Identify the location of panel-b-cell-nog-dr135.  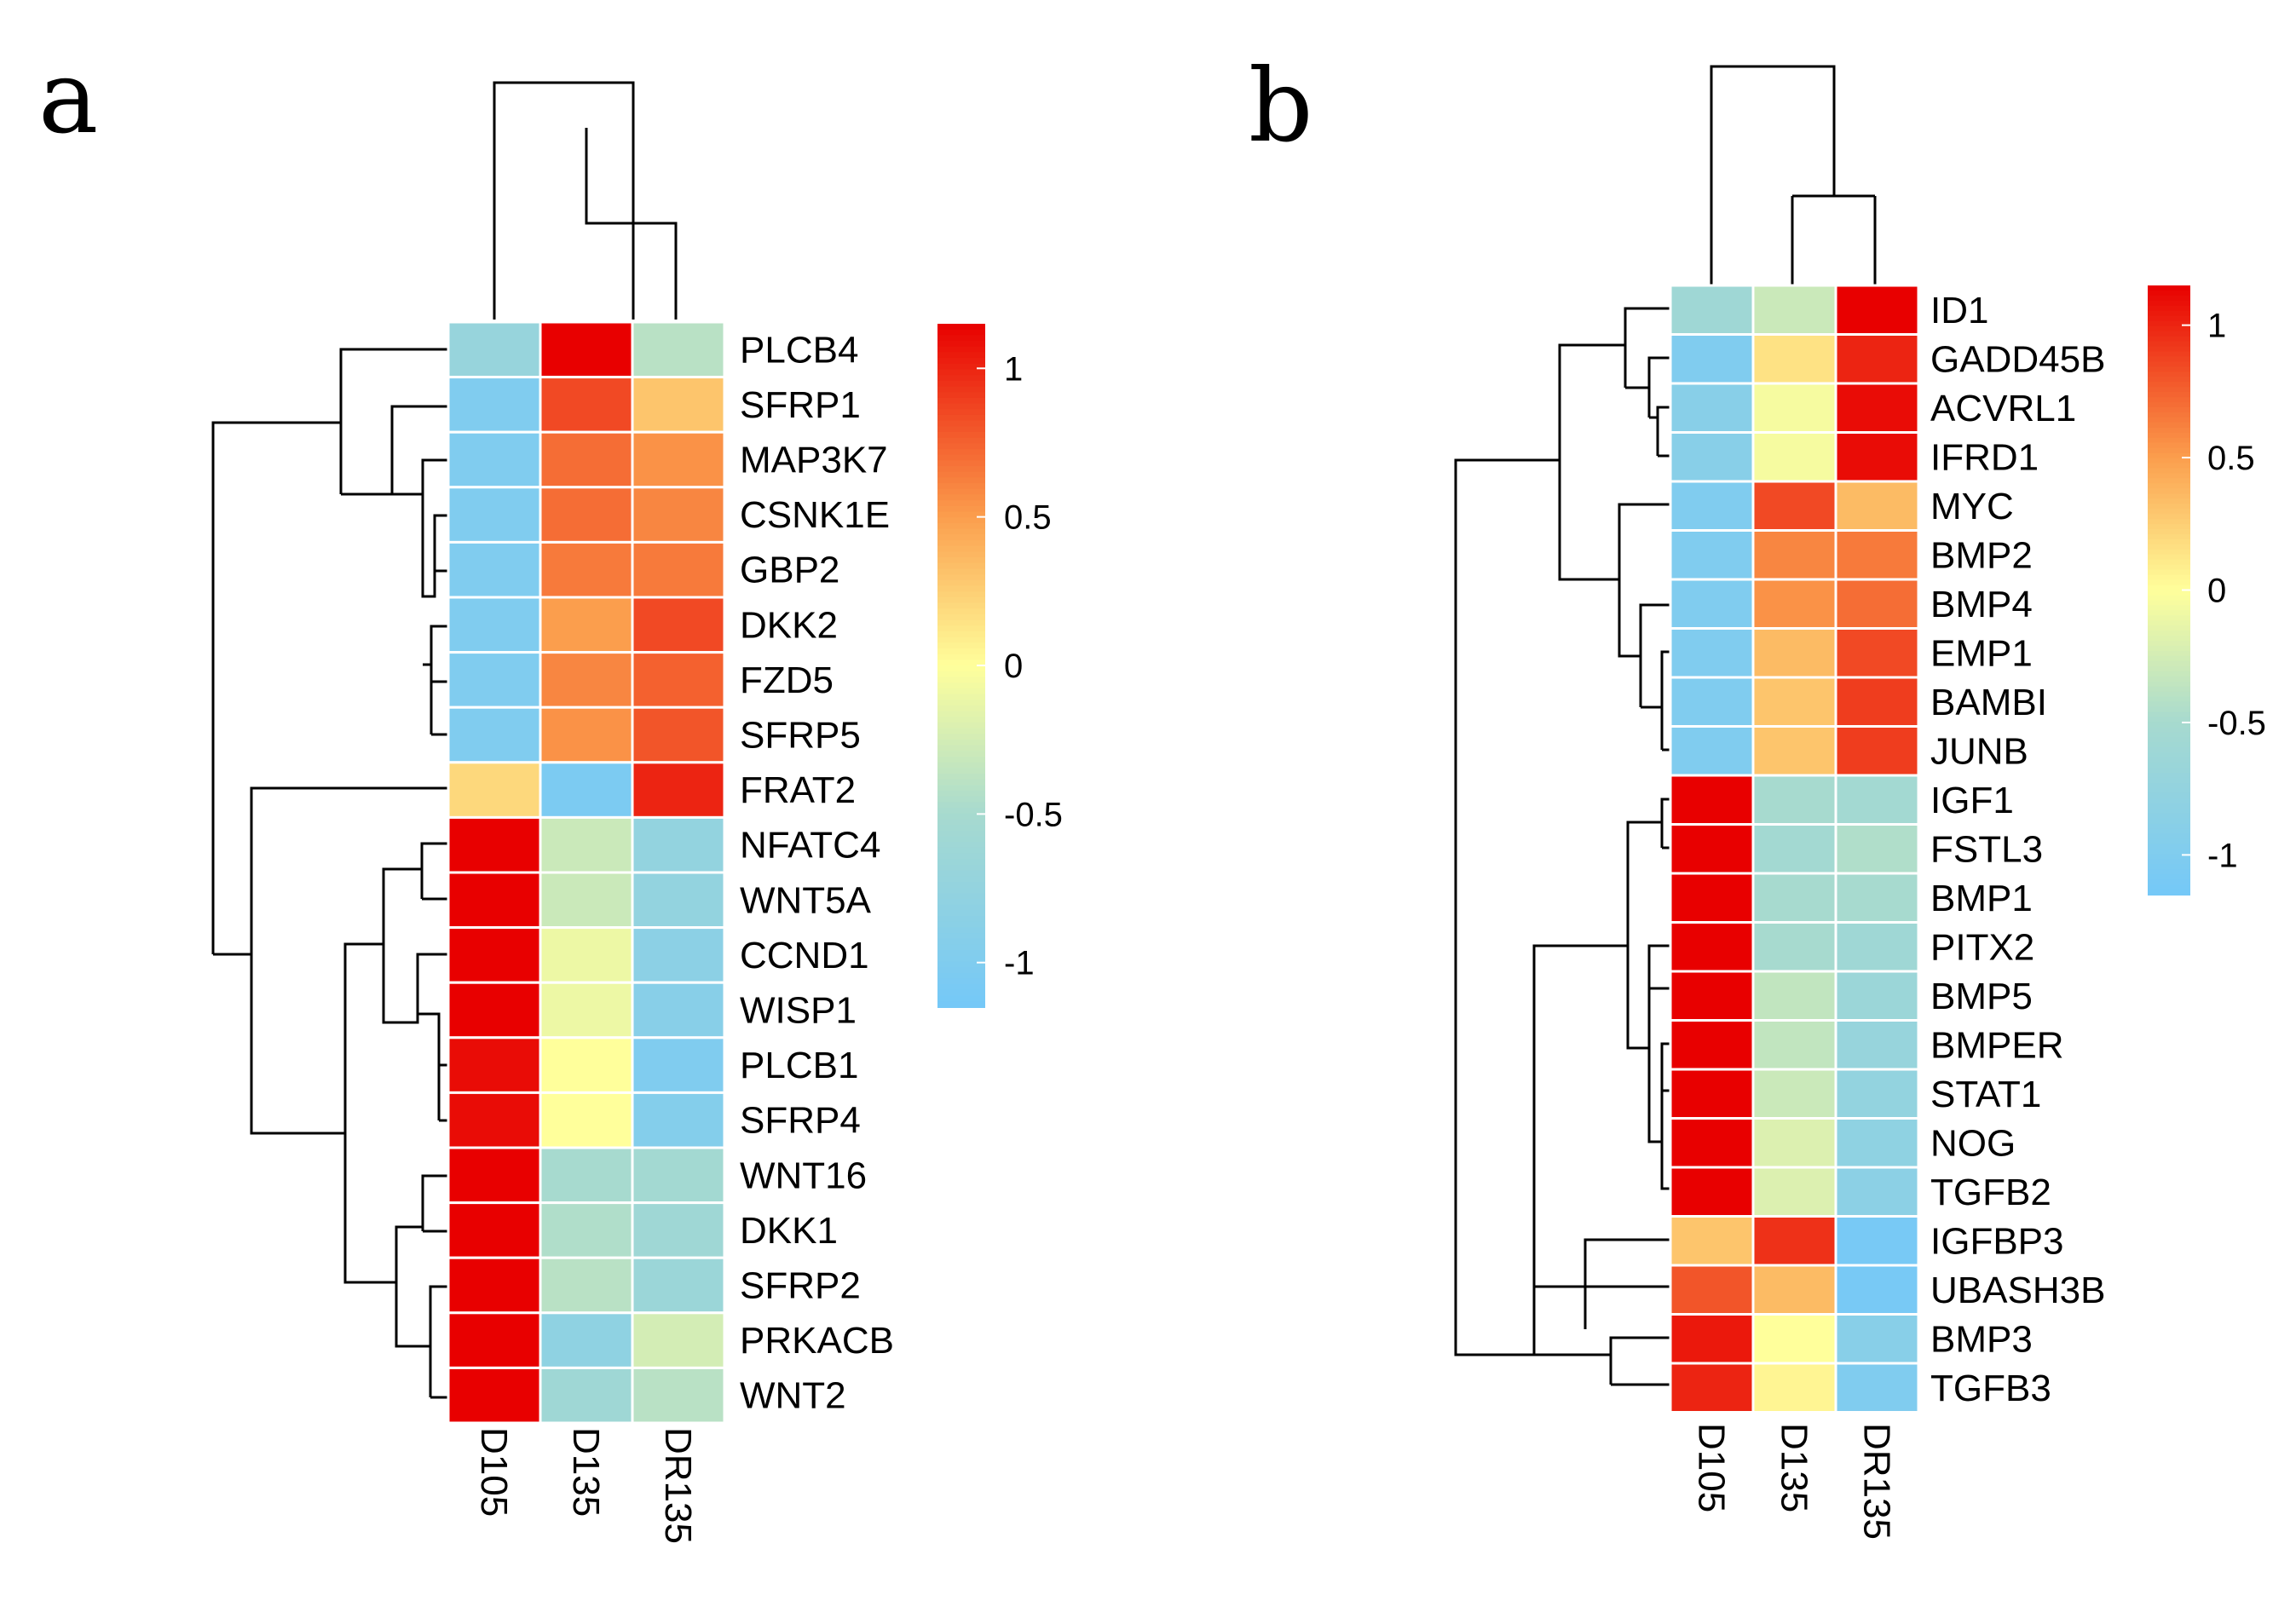
(1877, 1143).